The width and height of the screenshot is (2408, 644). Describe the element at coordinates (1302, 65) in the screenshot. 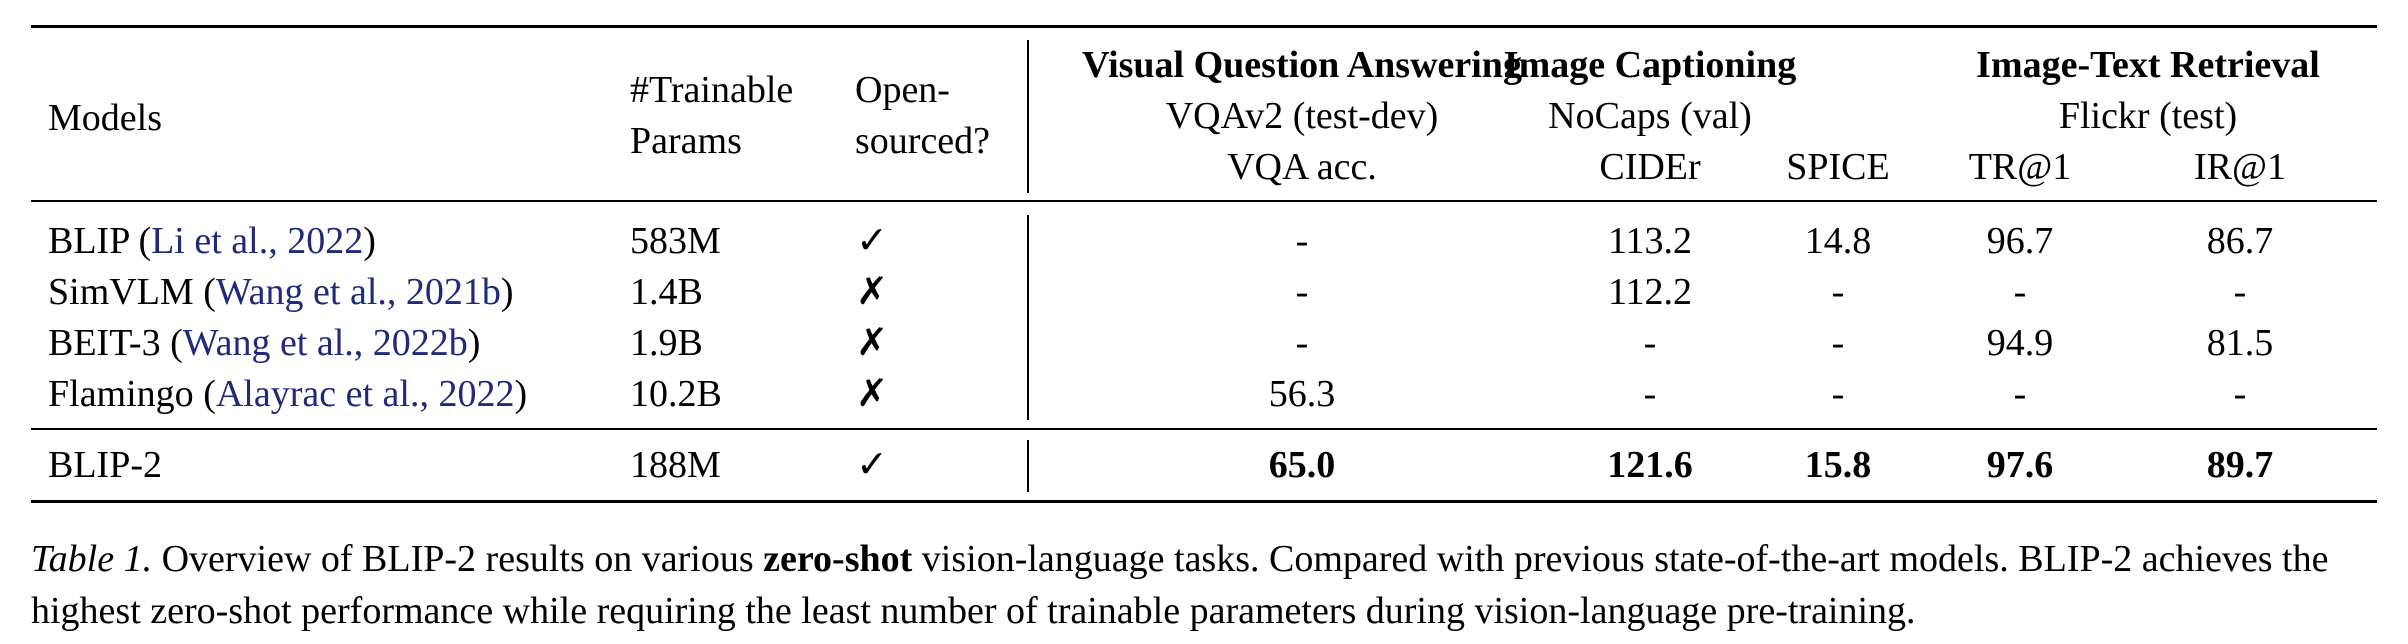

I see `group-title-vqa: Visual Question Answering` at that location.